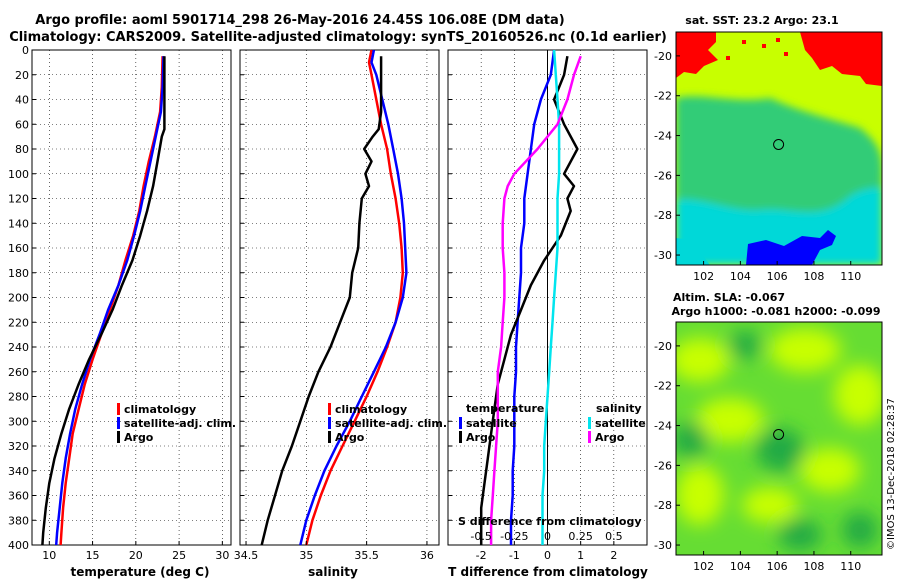 The width and height of the screenshot is (900, 580). I want to click on legend-salinity-title: salinity, so click(619, 408).